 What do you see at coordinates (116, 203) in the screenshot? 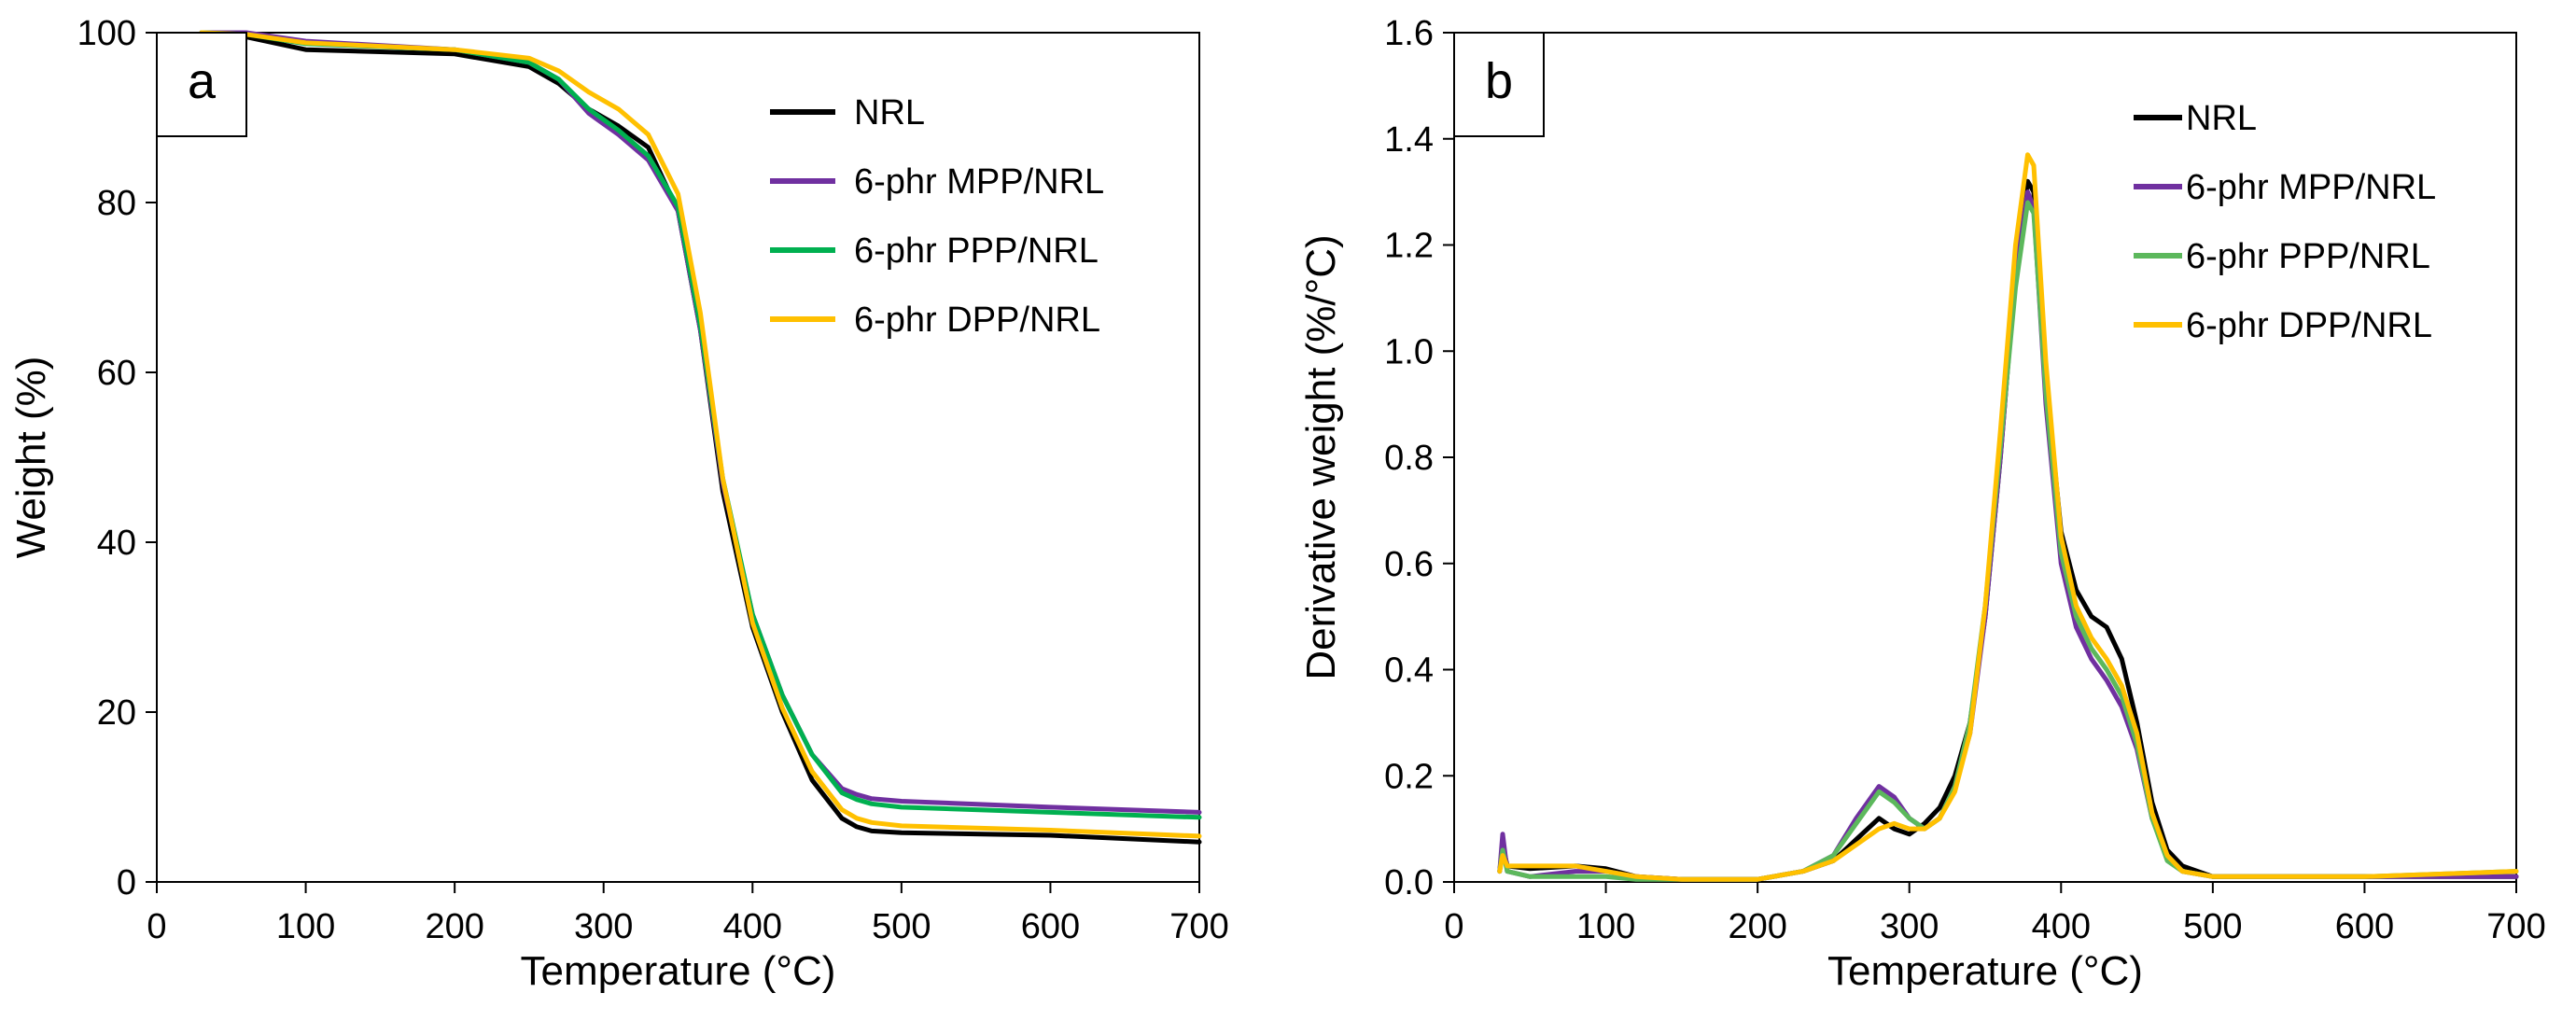
I see `y-tick-label: 80` at bounding box center [116, 203].